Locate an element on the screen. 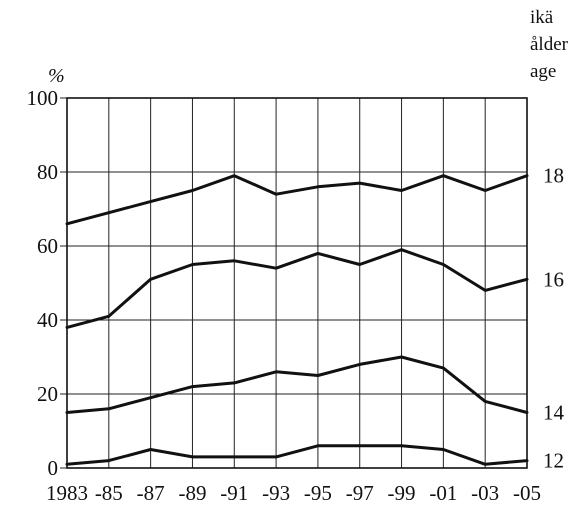 Image resolution: width=569 pixels, height=510 pixels. y-tick-label: 40 is located at coordinates (47, 320).